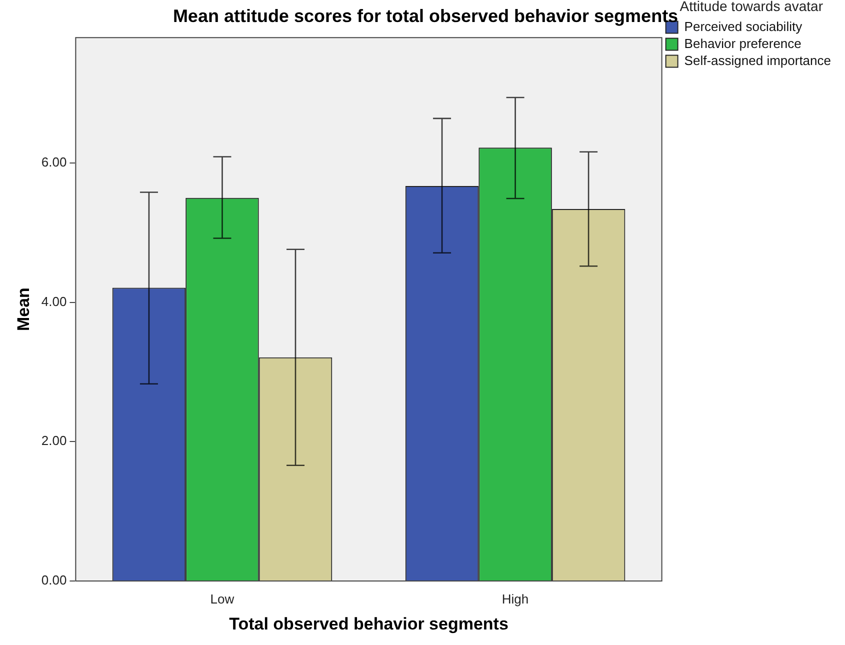 This screenshot has height=645, width=845. What do you see at coordinates (23, 310) in the screenshot?
I see `y-axis-title: Mean` at bounding box center [23, 310].